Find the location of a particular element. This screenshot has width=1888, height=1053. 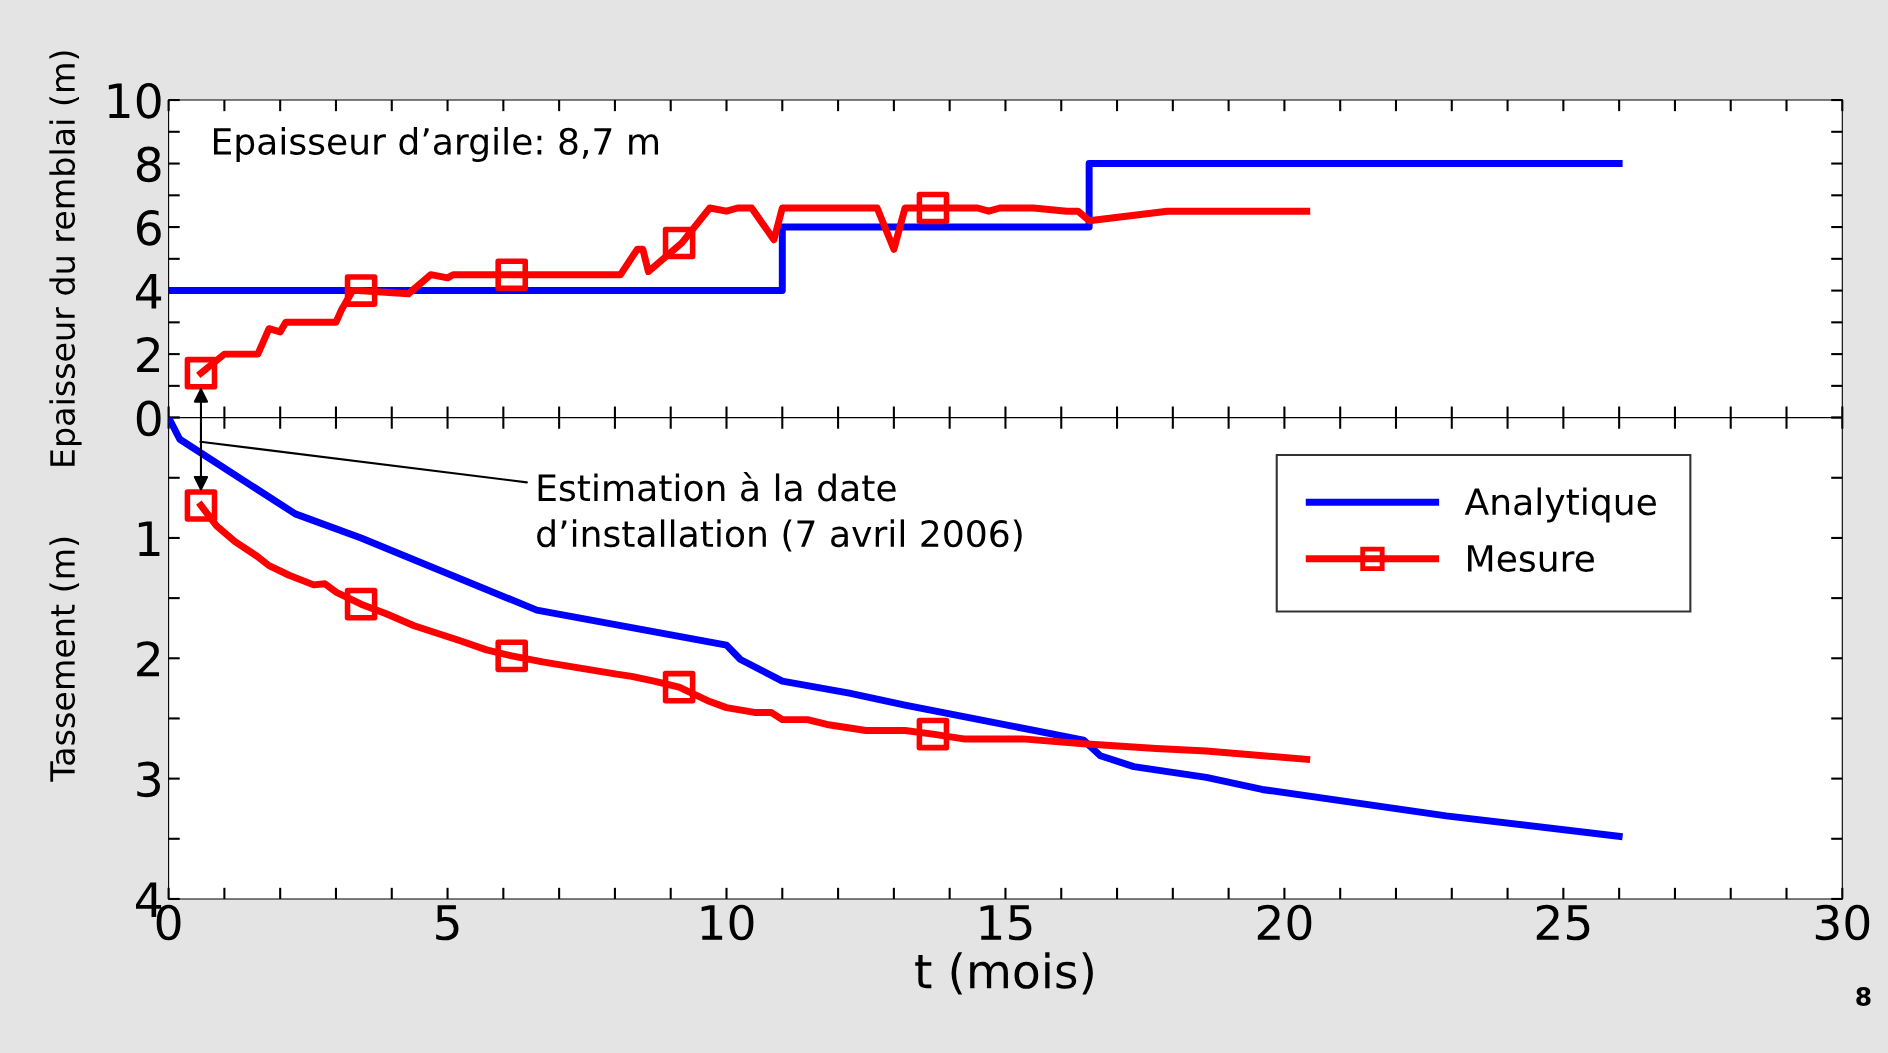

x-tick-label: 20 is located at coordinates (1284, 922).